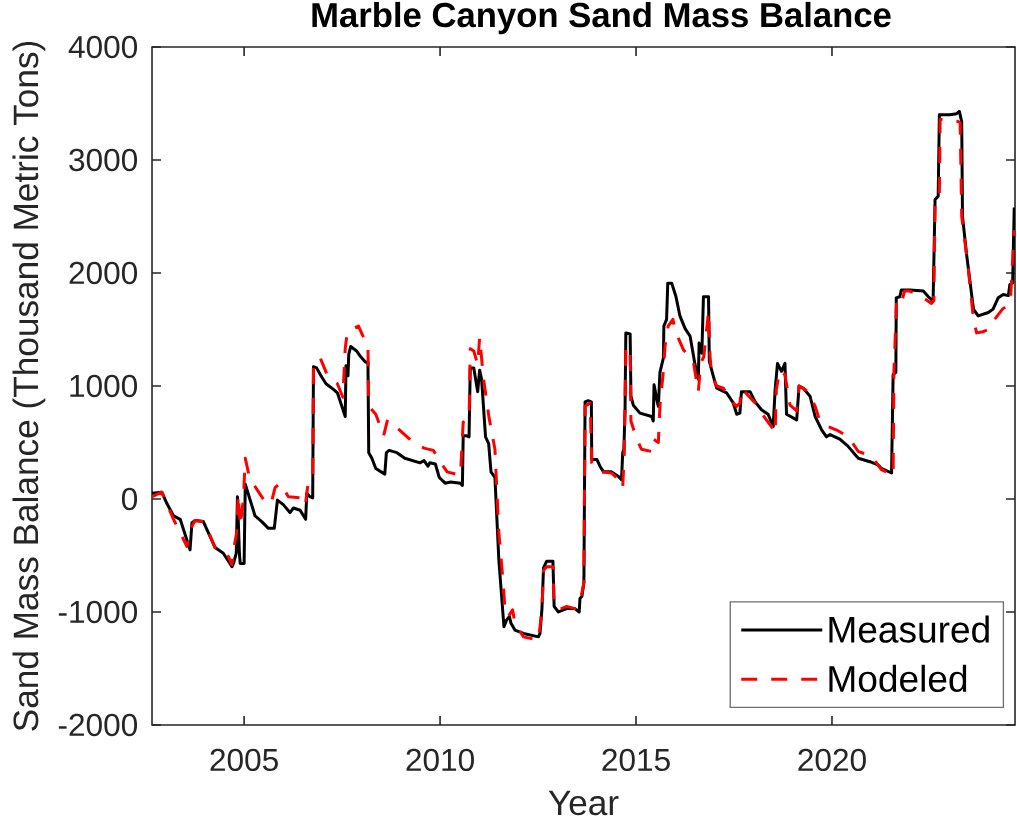 The height and width of the screenshot is (823, 1017). I want to click on y-tick-label: 2000, so click(103, 273).